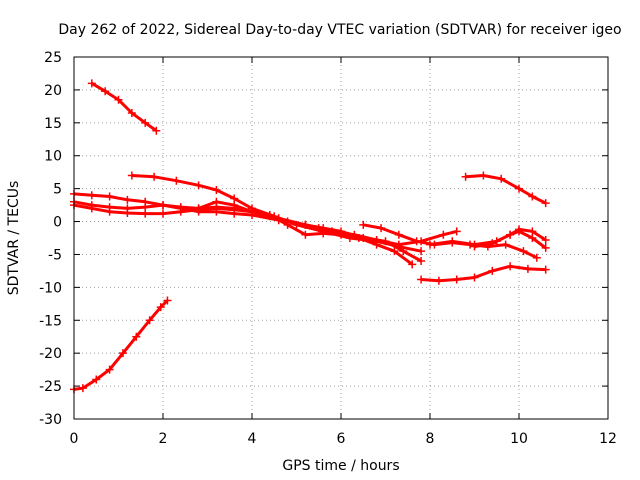  What do you see at coordinates (519, 439) in the screenshot?
I see `x-tick-label: 10` at bounding box center [519, 439].